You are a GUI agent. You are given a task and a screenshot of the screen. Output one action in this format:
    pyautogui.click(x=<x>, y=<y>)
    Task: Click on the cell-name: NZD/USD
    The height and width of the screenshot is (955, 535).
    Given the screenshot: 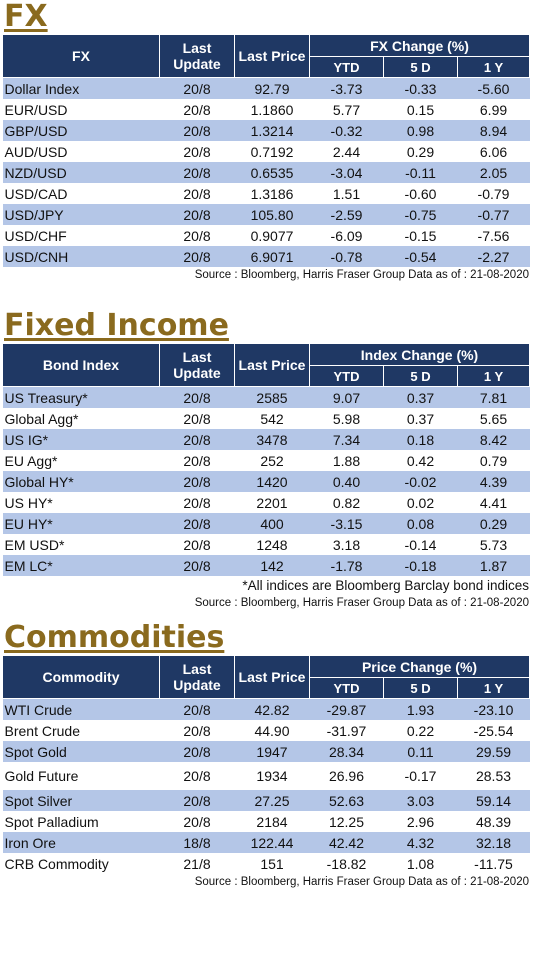 What is the action you would take?
    pyautogui.click(x=81, y=172)
    